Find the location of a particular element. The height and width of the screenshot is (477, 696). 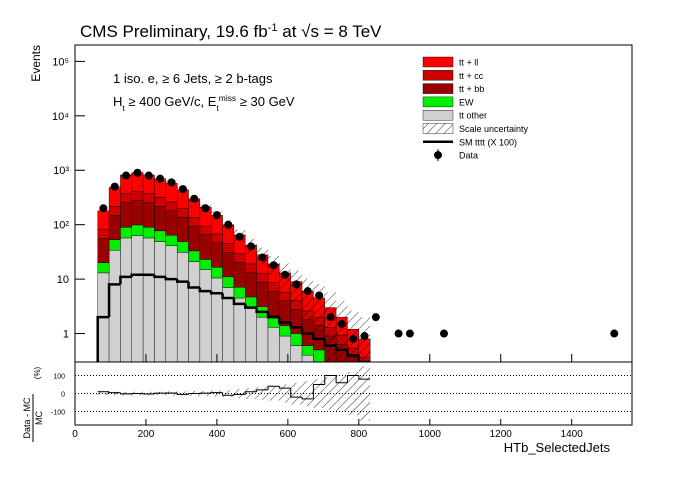

x-axis-label: HTb_SelectedJets is located at coordinates (557, 447).